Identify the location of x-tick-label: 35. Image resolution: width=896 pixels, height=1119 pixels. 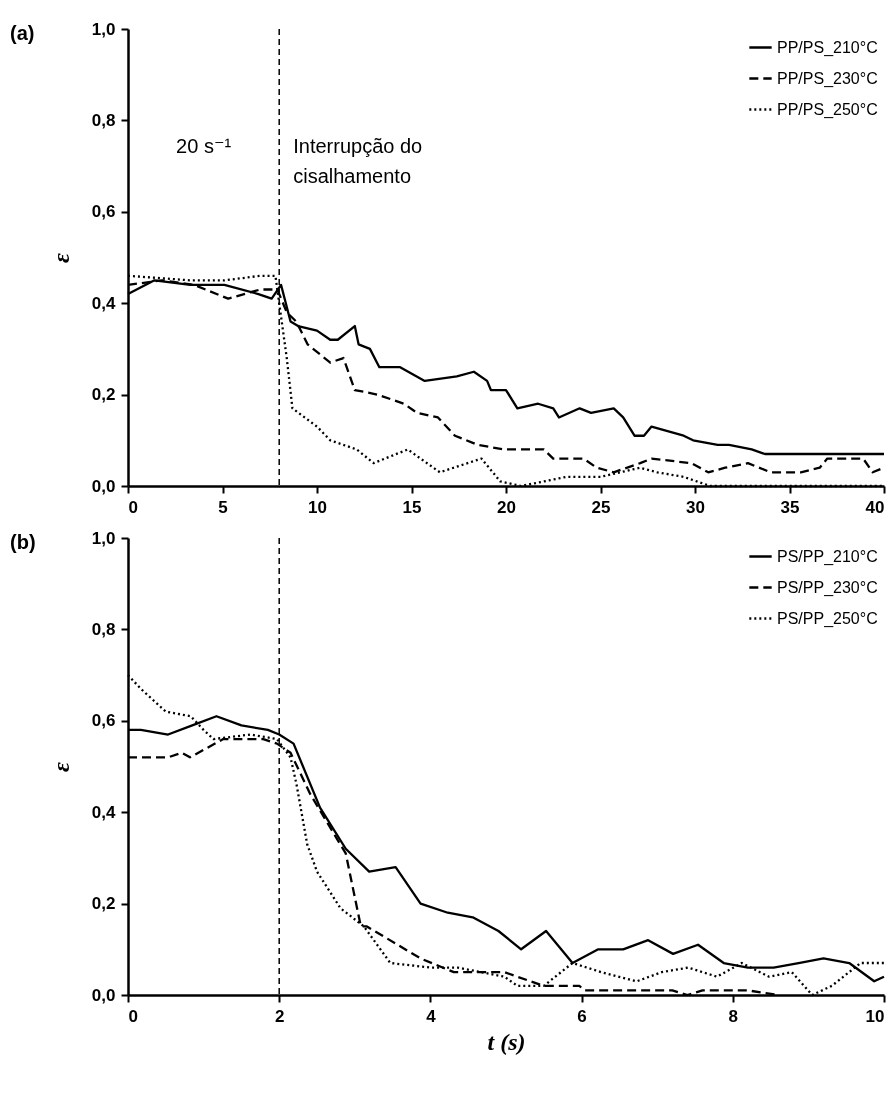
(790, 507).